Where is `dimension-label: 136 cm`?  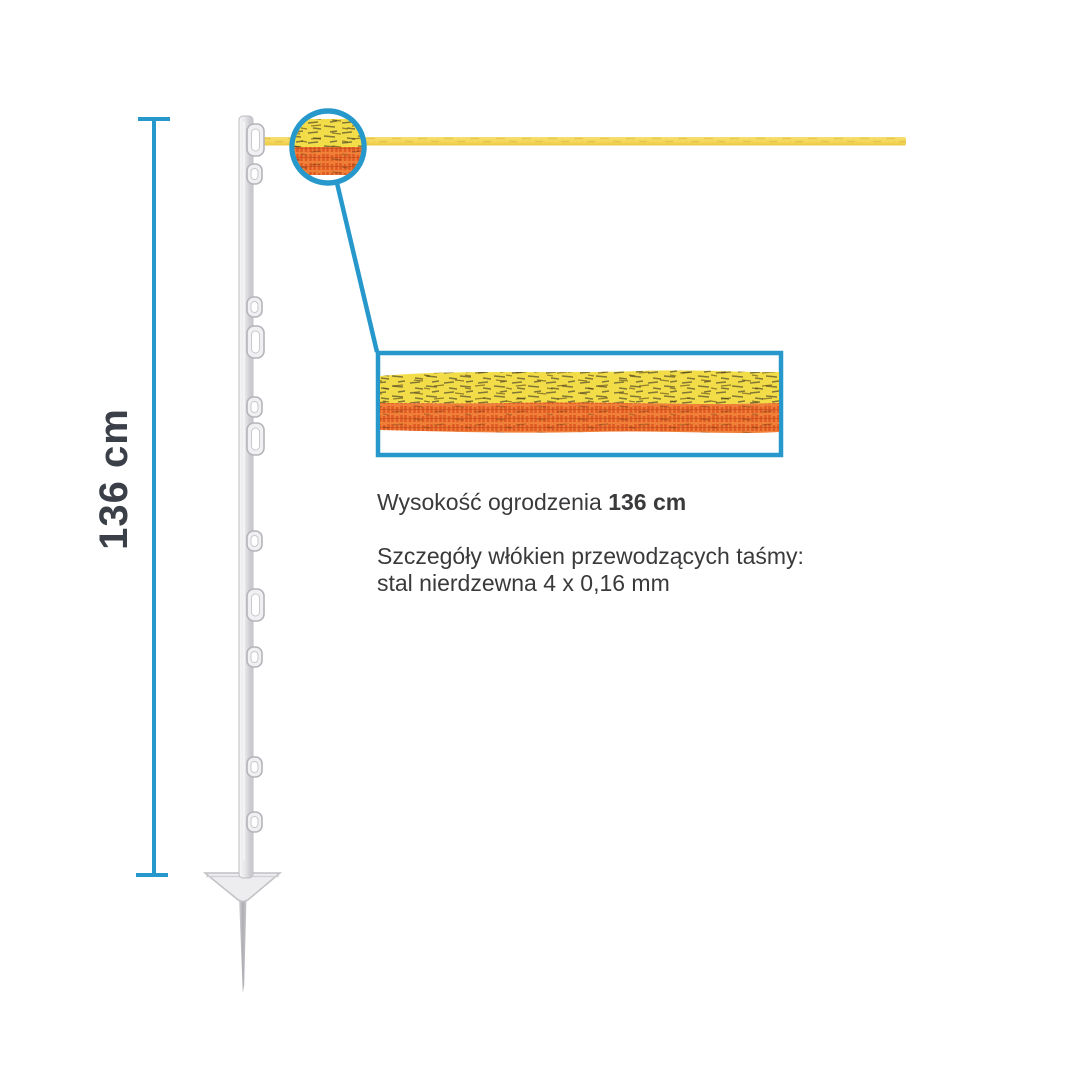
dimension-label: 136 cm is located at coordinates (114, 479).